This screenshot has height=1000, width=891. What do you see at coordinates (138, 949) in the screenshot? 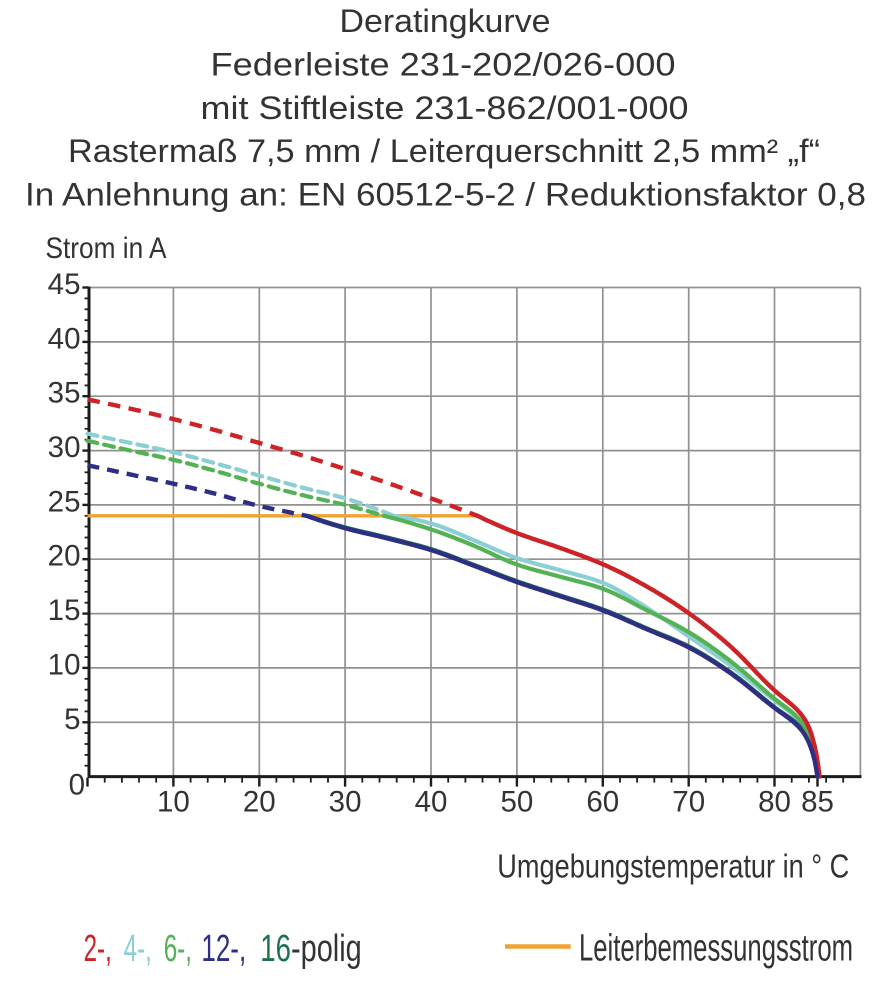
I see `svg-text: 4-,` at bounding box center [138, 949].